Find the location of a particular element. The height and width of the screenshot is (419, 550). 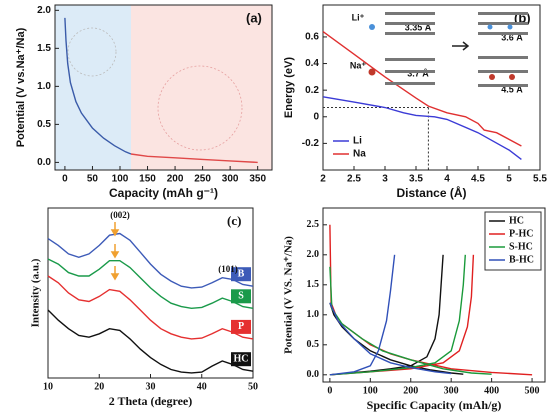

x-tick-label: 3 is located at coordinates (385, 179).